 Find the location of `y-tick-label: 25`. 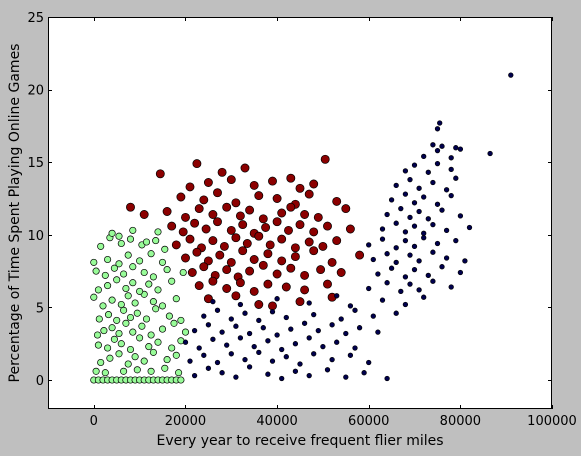

y-tick-label: 25 is located at coordinates (35, 18).